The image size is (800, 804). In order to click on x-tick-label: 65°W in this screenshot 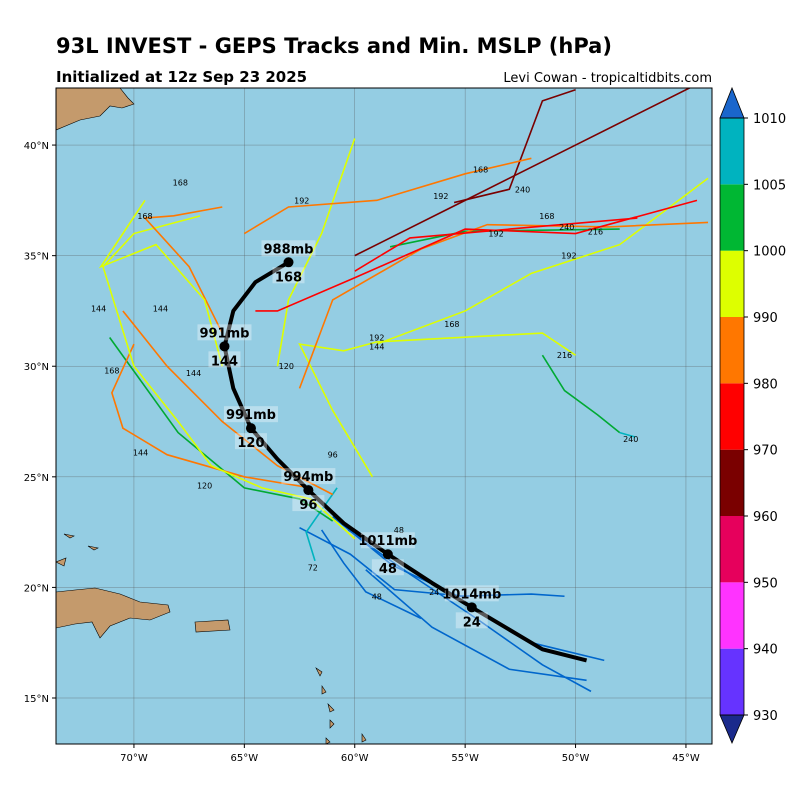, I will do `click(245, 758)`.